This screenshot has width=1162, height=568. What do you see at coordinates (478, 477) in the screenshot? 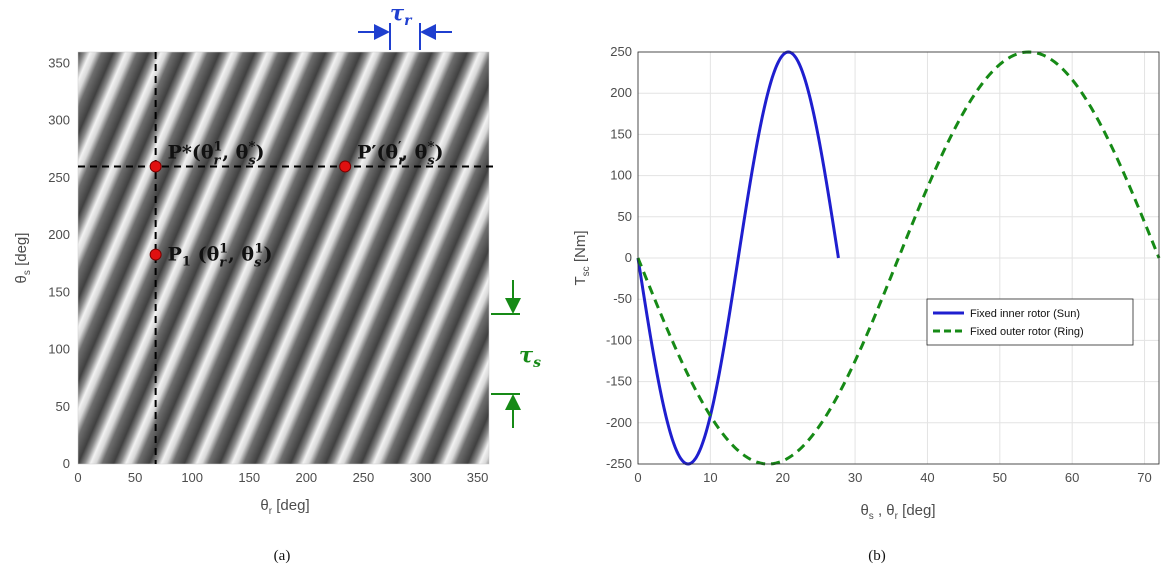
I see `x-tick-label: 350` at bounding box center [478, 477].